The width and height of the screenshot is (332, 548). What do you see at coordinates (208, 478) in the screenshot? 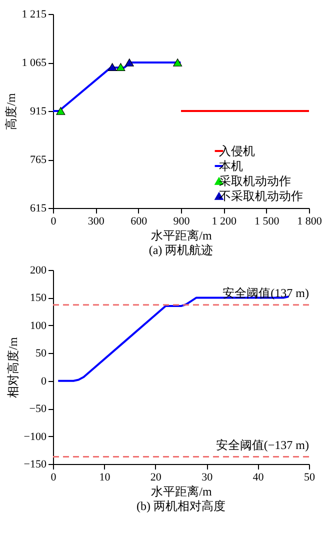
I see `x-tick-label: 30` at bounding box center [208, 478].